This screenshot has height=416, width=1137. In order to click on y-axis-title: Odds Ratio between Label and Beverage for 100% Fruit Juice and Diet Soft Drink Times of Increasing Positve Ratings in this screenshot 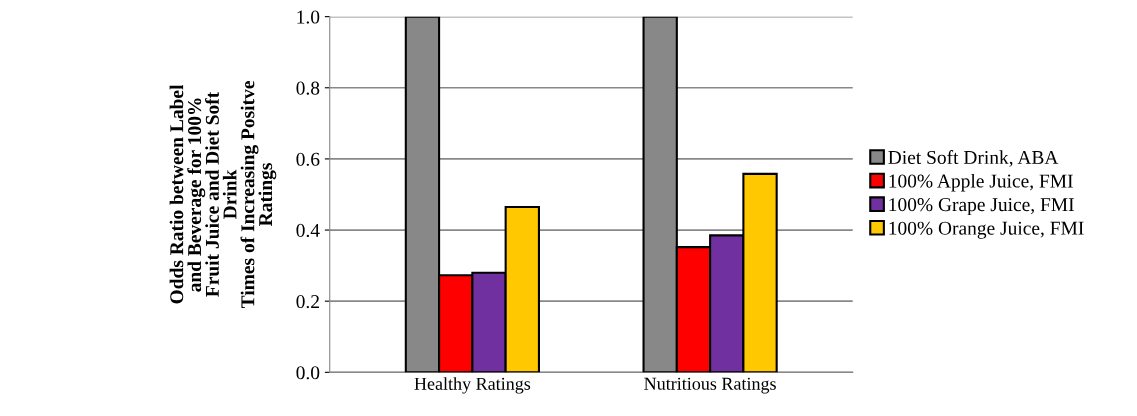, I will do `click(223, 195)`.